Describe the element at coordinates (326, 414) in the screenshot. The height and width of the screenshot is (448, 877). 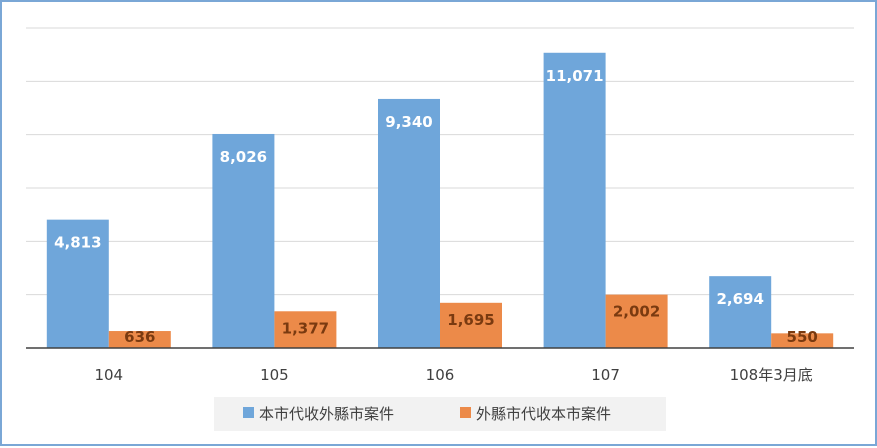
I see `legend-label-series-1: 本市代收外縣市案件` at that location.